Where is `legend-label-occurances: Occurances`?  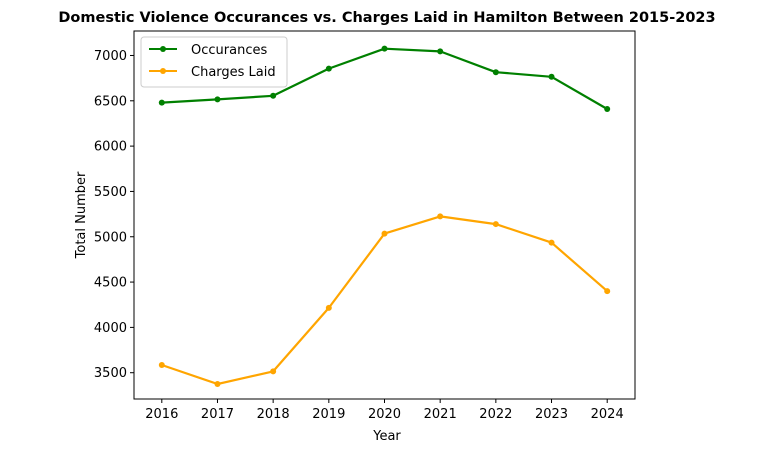
legend-label-occurances: Occurances is located at coordinates (229, 50).